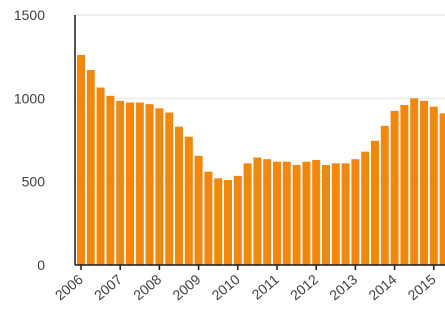  What do you see at coordinates (382, 287) in the screenshot?
I see `x-tick-label: 2014` at bounding box center [382, 287].